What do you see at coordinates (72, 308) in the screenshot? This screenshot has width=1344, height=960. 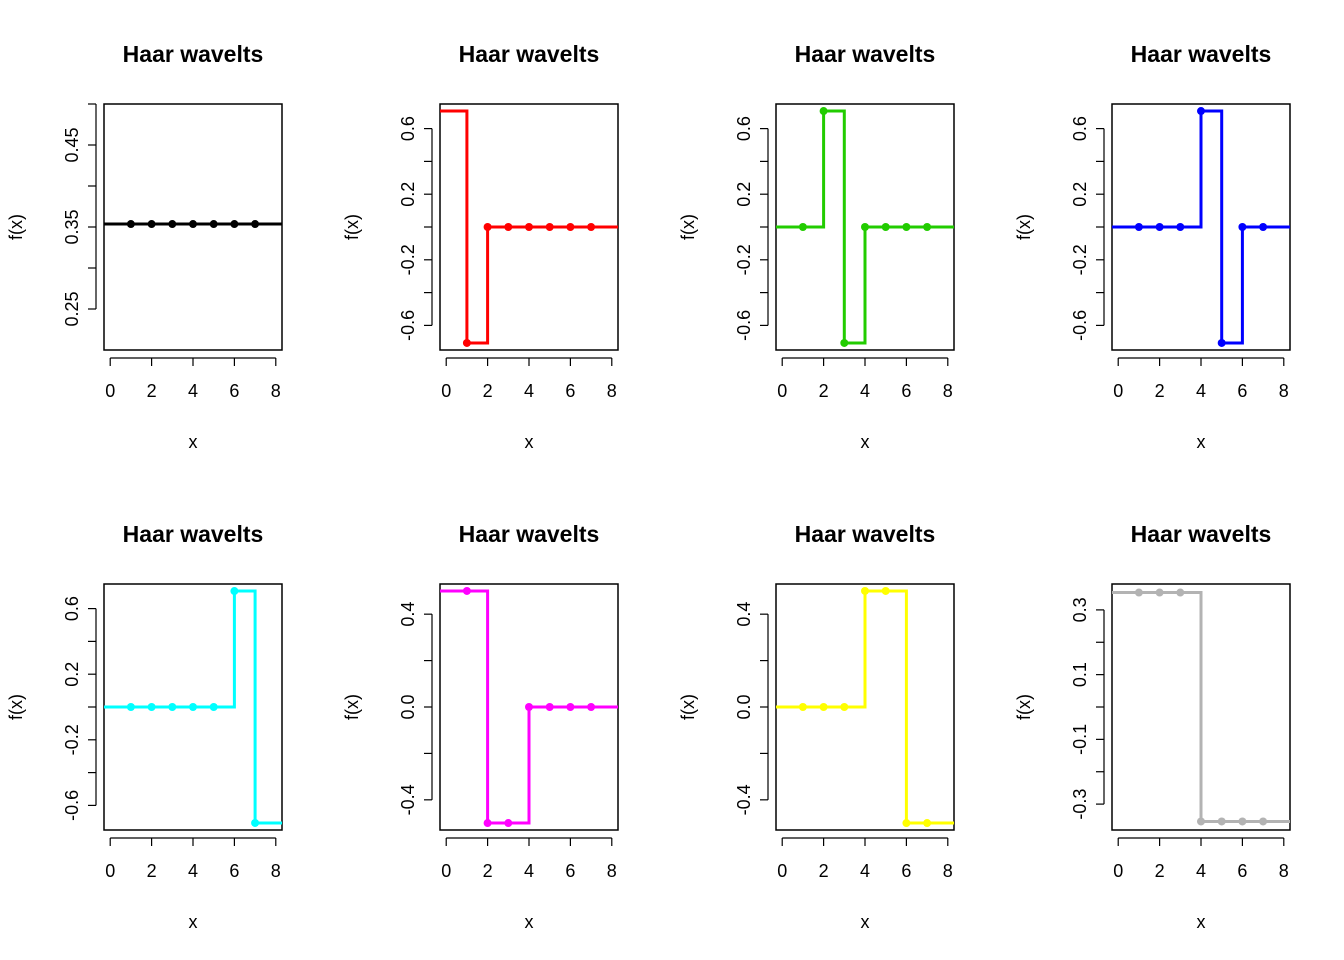 I see `y-tick-label: 0.25` at bounding box center [72, 308].